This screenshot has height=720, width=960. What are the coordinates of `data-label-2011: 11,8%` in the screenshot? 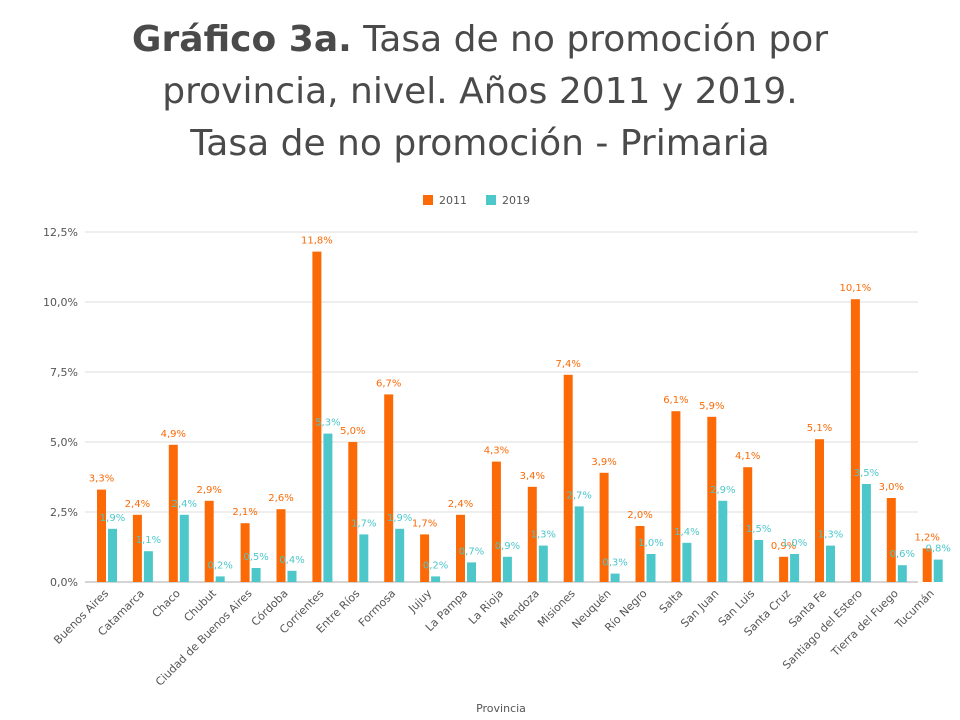 It's located at (317, 241).